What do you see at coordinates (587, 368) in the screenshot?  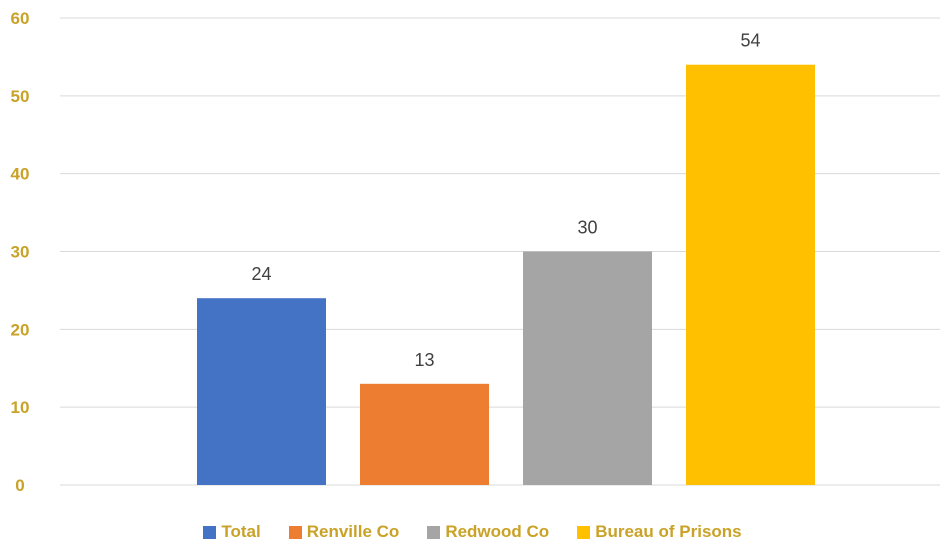 I see `bar-redwood-co` at bounding box center [587, 368].